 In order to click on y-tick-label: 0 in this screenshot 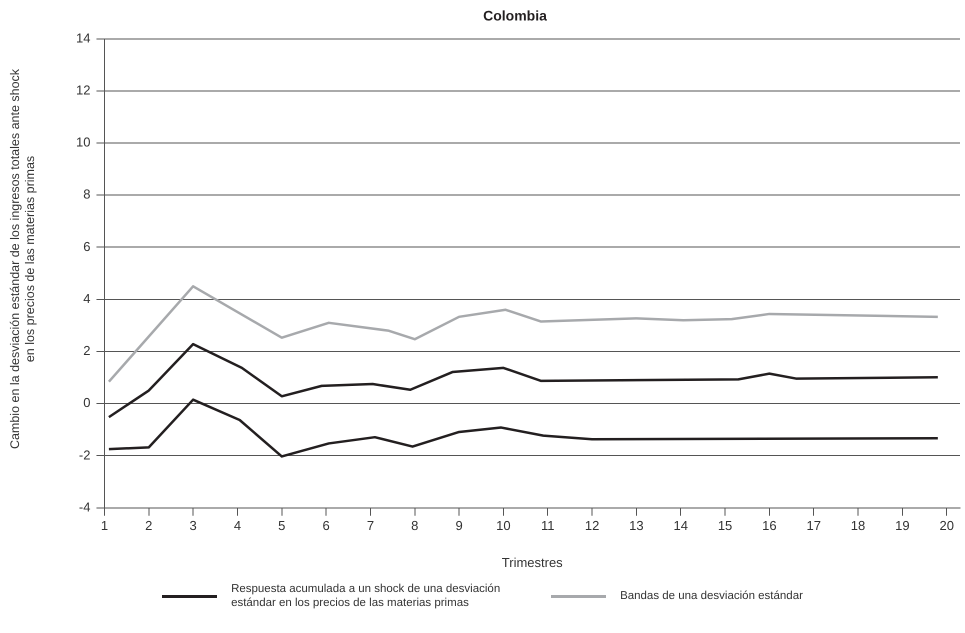, I will do `click(86, 402)`.